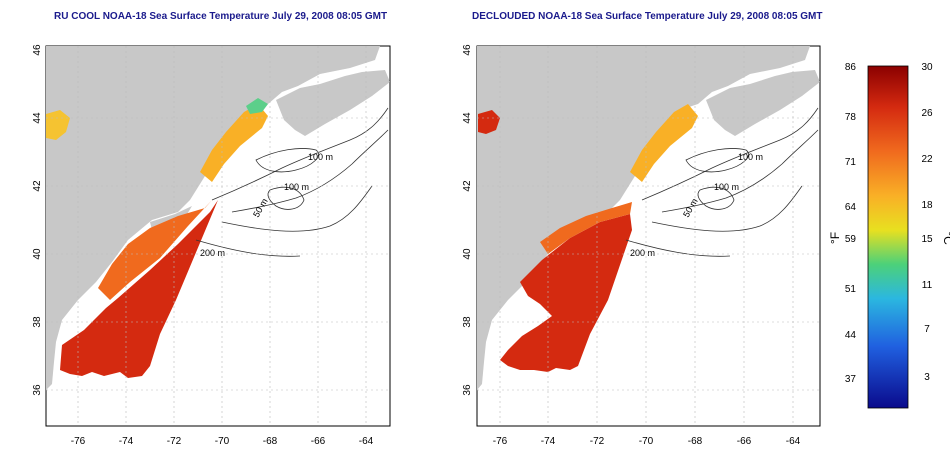  I want to click on f-tick-7: 37, so click(851, 379).